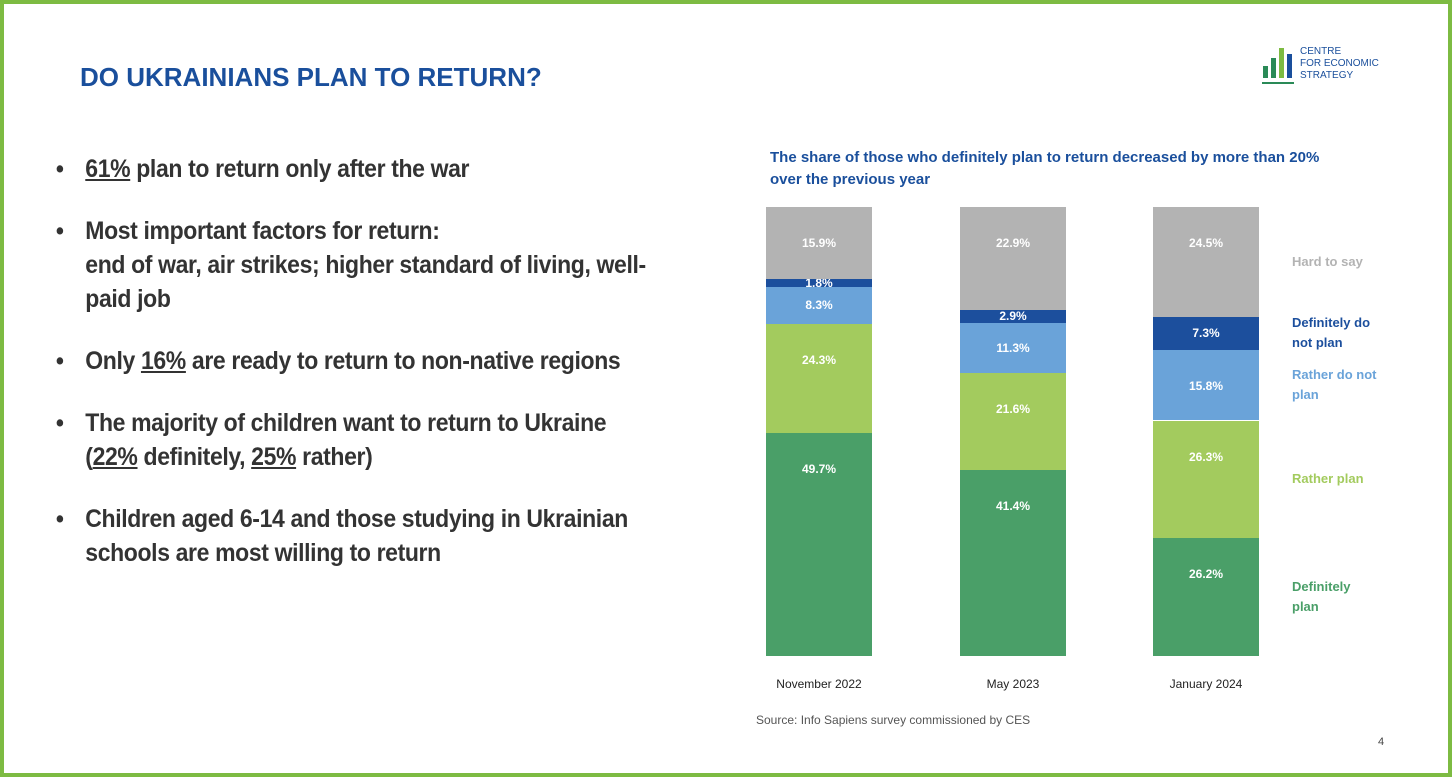 Image resolution: width=1452 pixels, height=777 pixels. I want to click on value-label: 7.3%, so click(1206, 333).